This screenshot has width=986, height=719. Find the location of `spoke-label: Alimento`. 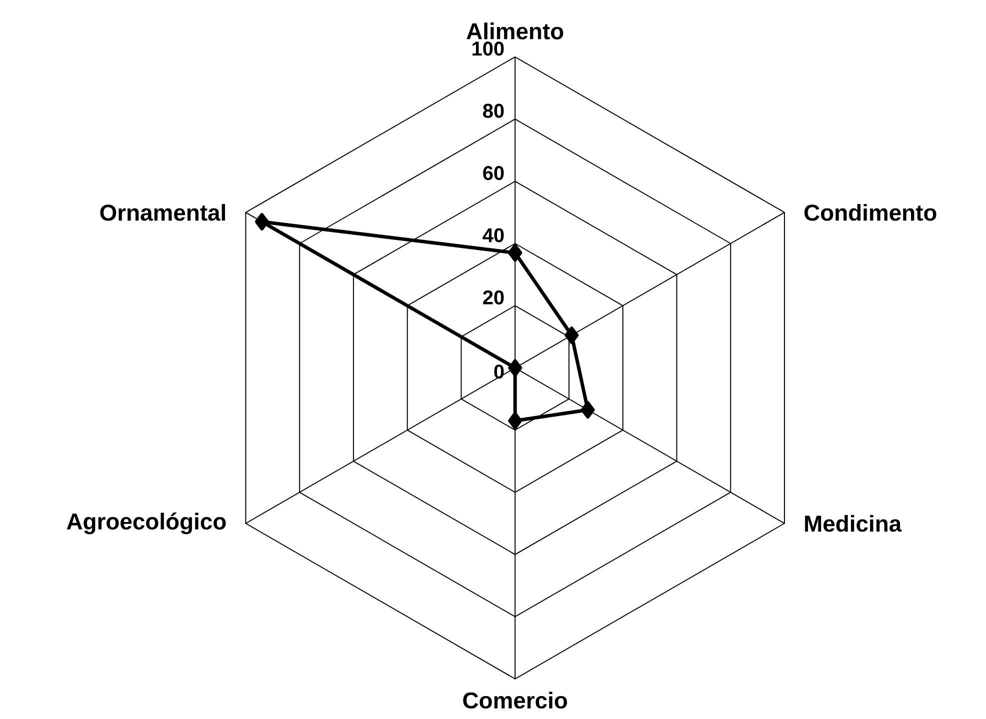

spoke-label: Alimento is located at coordinates (515, 31).